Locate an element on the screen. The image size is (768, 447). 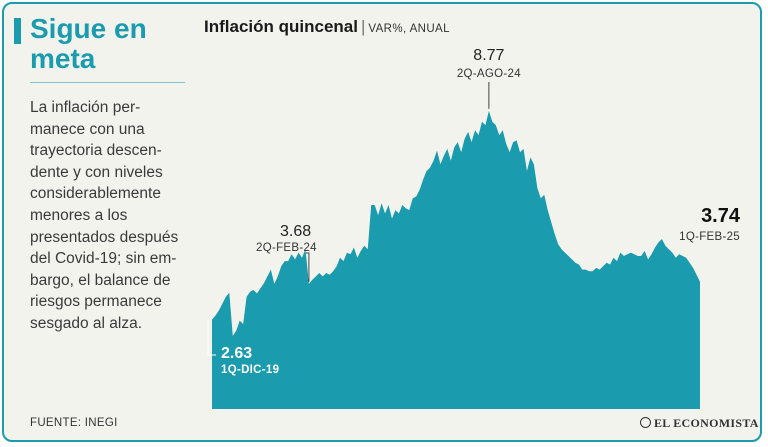
annotation-start-value: 2.63 is located at coordinates (236, 353).